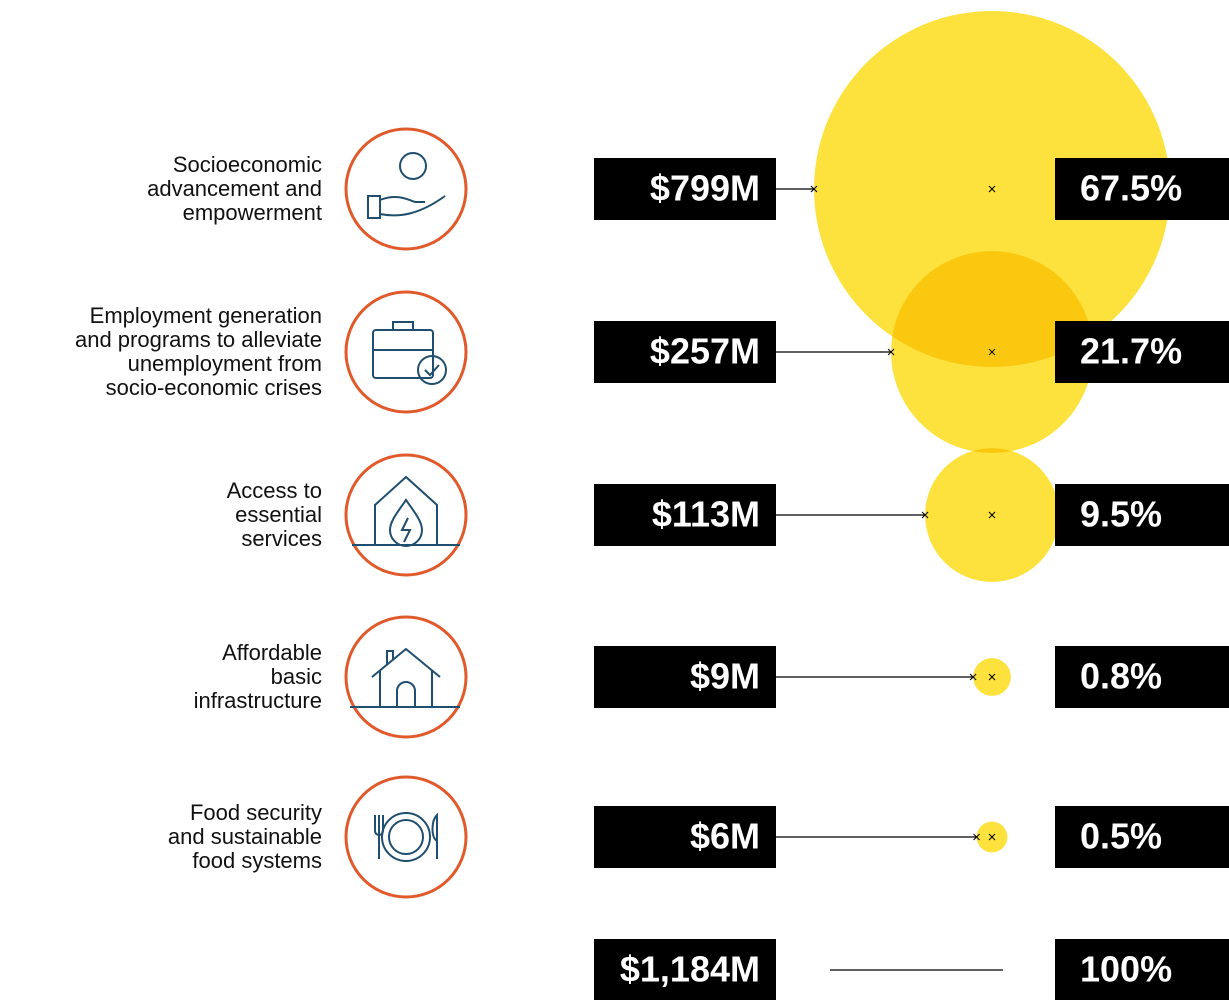  What do you see at coordinates (1121, 836) in the screenshot?
I see `share-label: 0.5%` at bounding box center [1121, 836].